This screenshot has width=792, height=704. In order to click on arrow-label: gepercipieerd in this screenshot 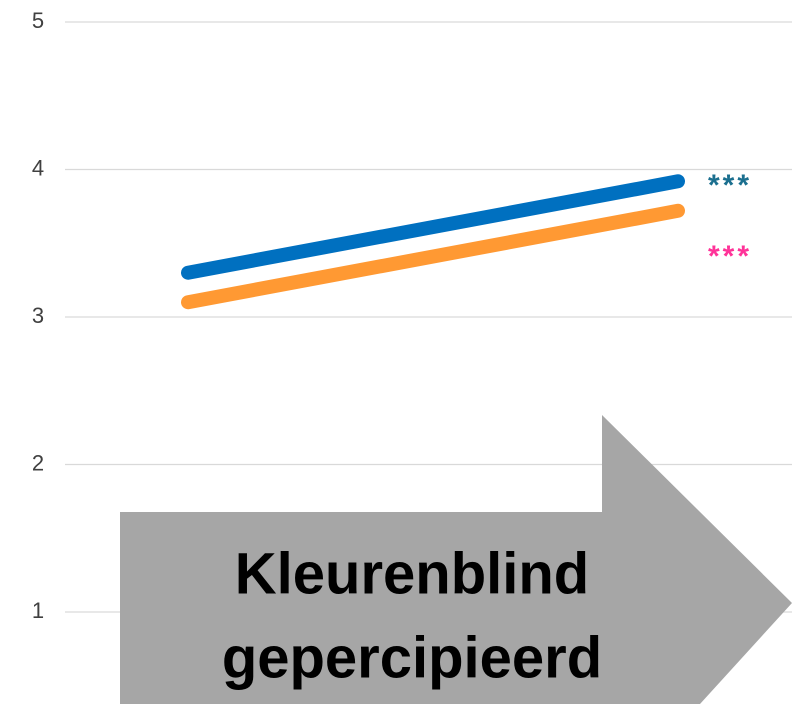, I will do `click(412, 657)`.